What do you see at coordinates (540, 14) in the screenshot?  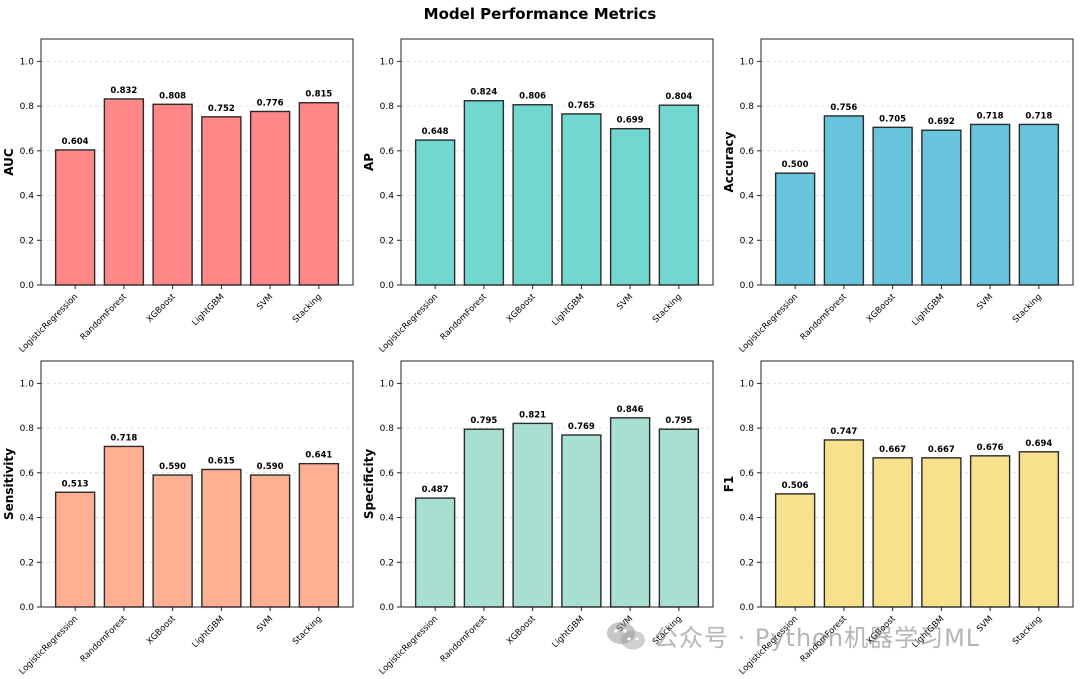 I see `chart-title: Model Performance Metrics` at bounding box center [540, 14].